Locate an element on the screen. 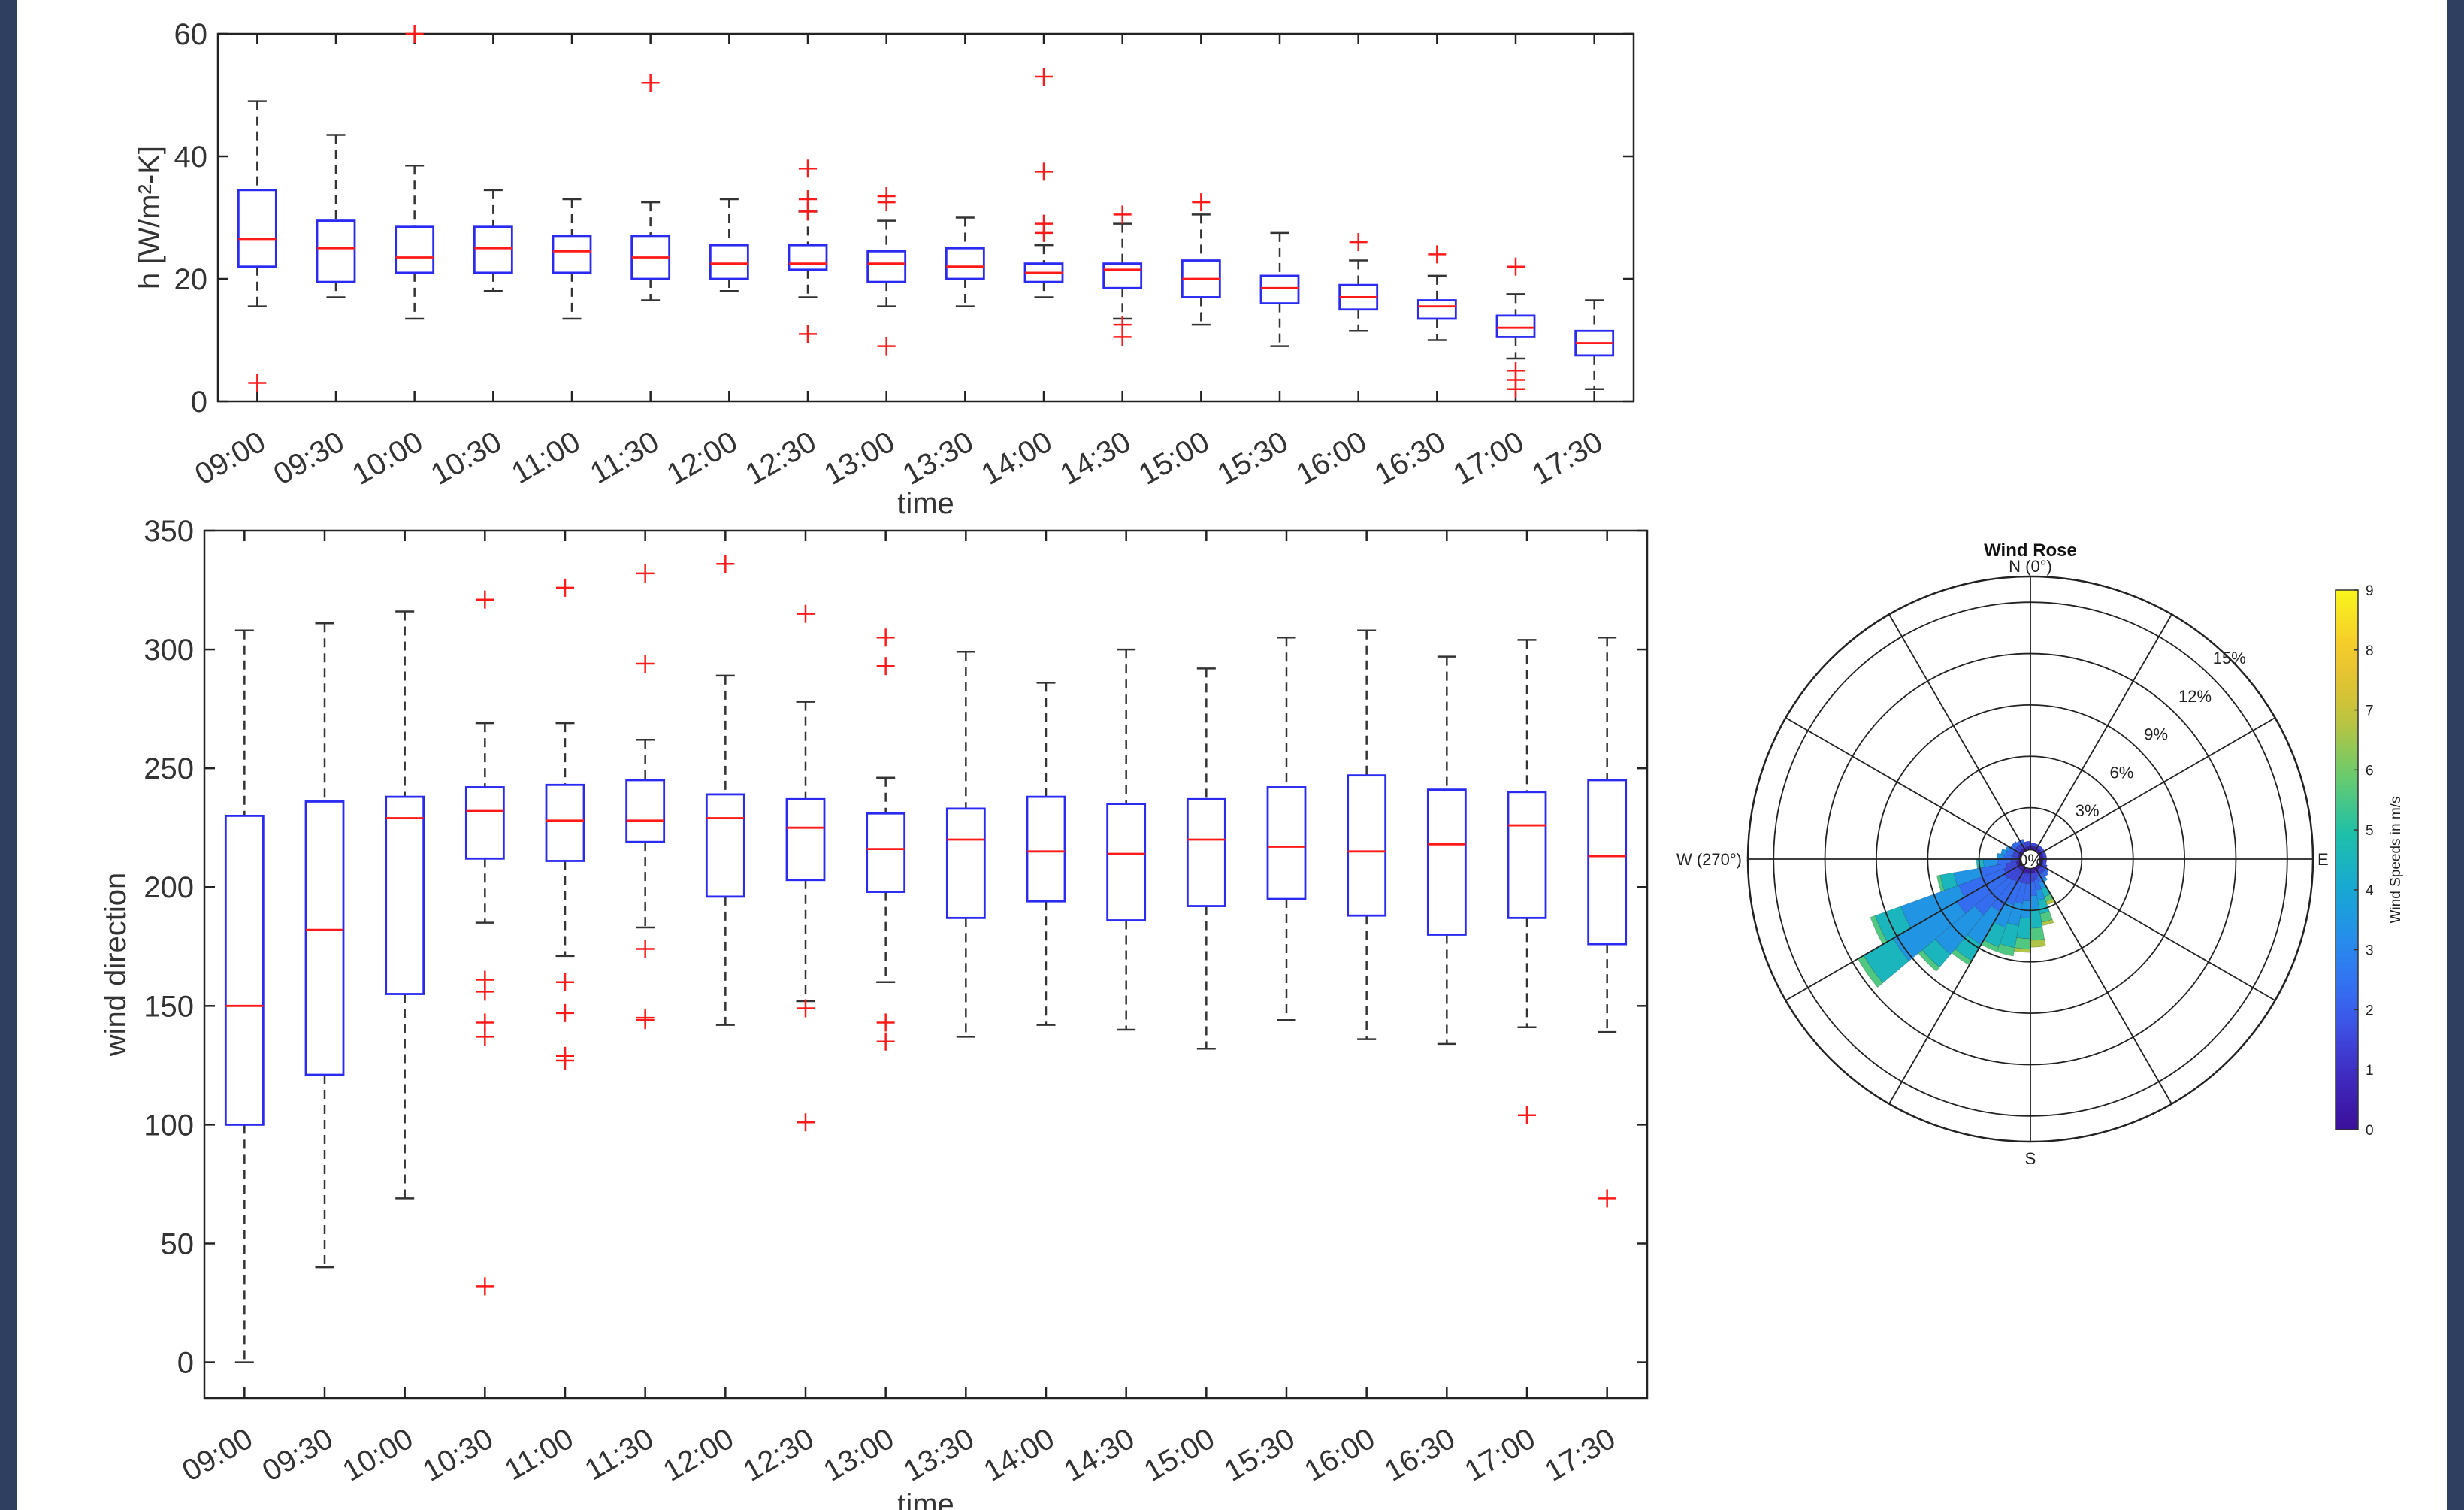  rose-center-circle is located at coordinates (2030, 859).